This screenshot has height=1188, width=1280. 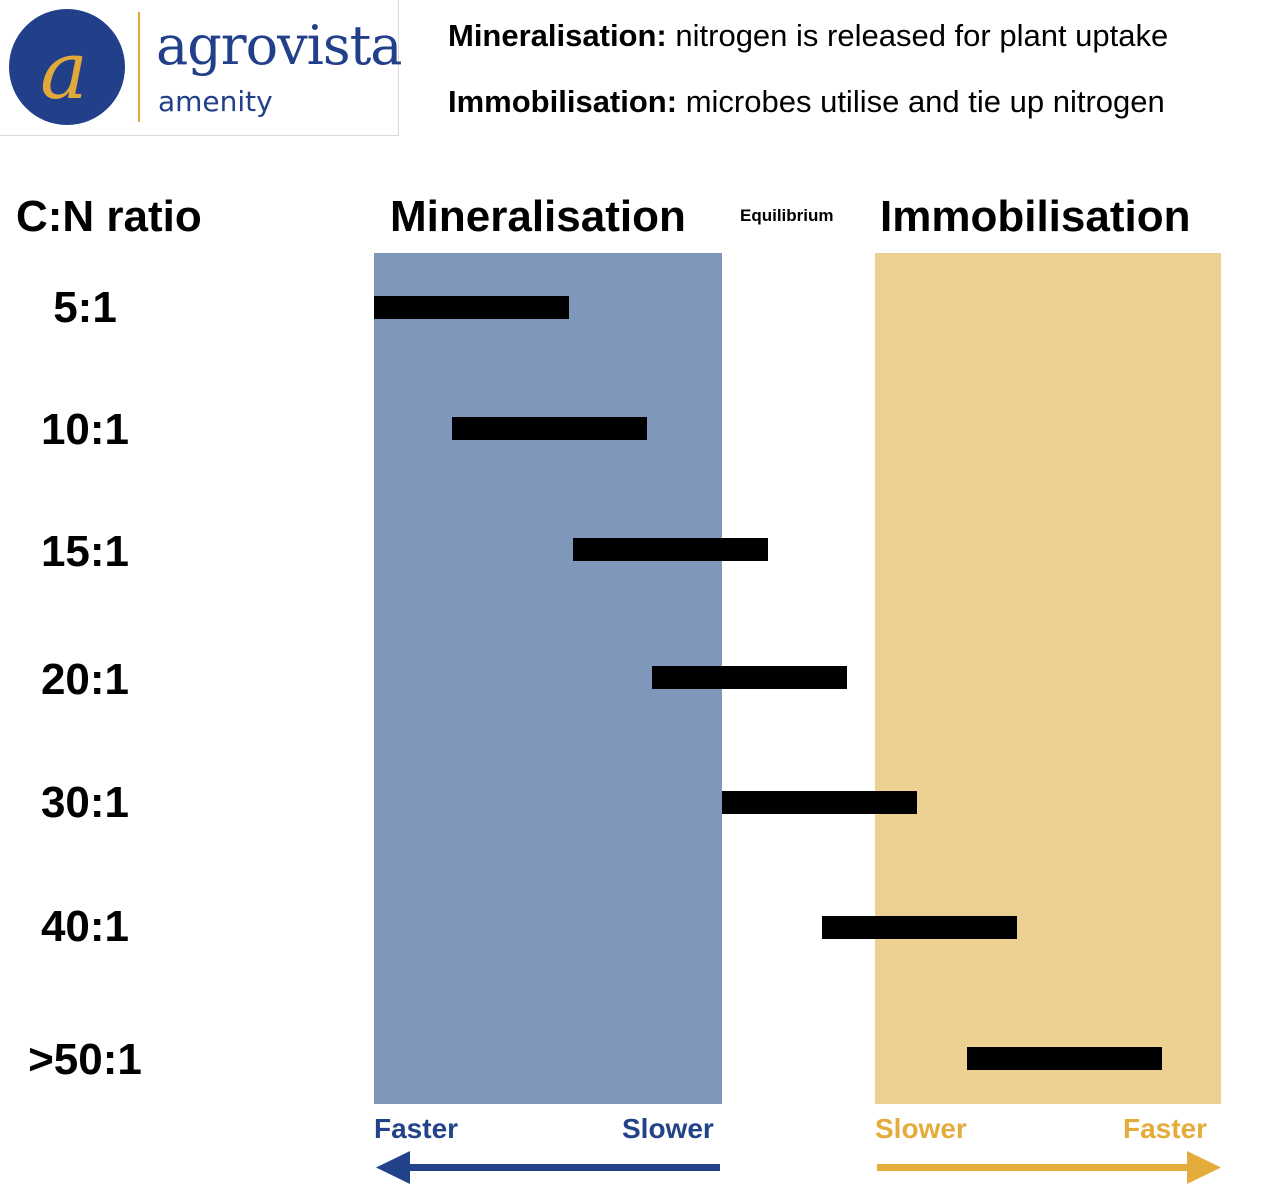 What do you see at coordinates (85, 679) in the screenshot?
I see `ratio-label-20: 20:1` at bounding box center [85, 679].